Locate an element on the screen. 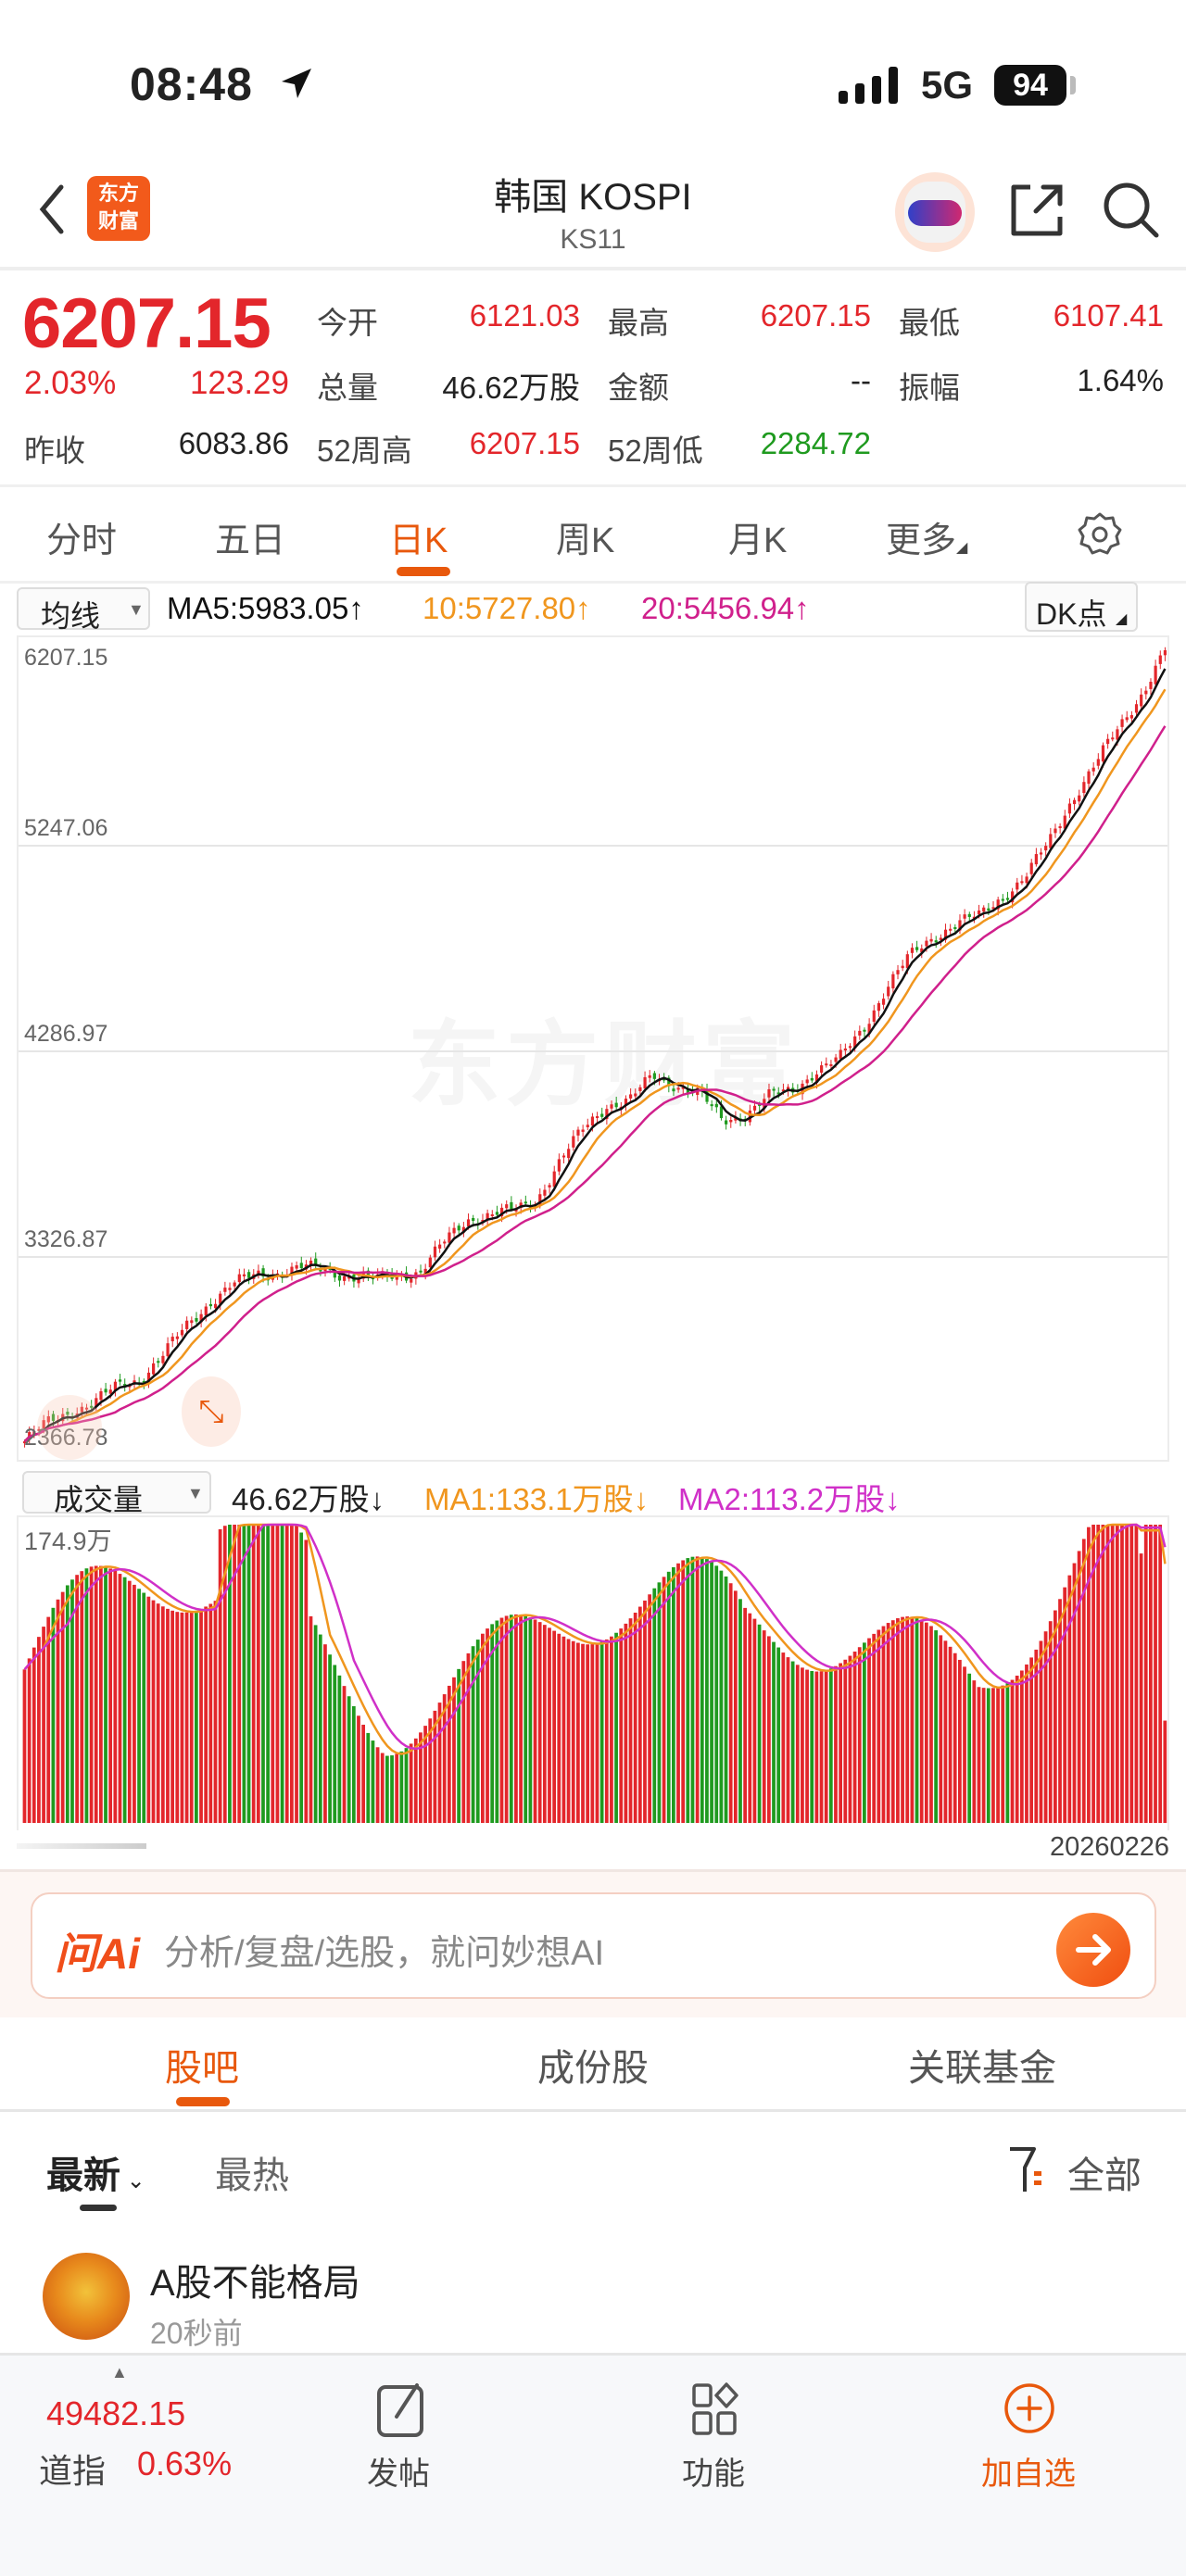  ai-logo: 问Ai is located at coordinates (97, 1953).